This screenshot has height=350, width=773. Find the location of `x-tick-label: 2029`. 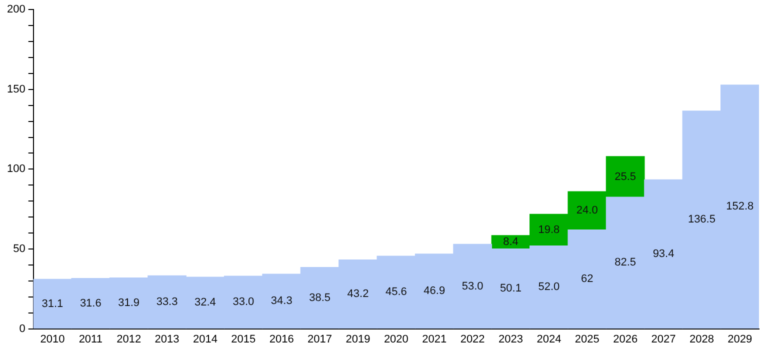

x-tick-label: 2029 is located at coordinates (740, 339).